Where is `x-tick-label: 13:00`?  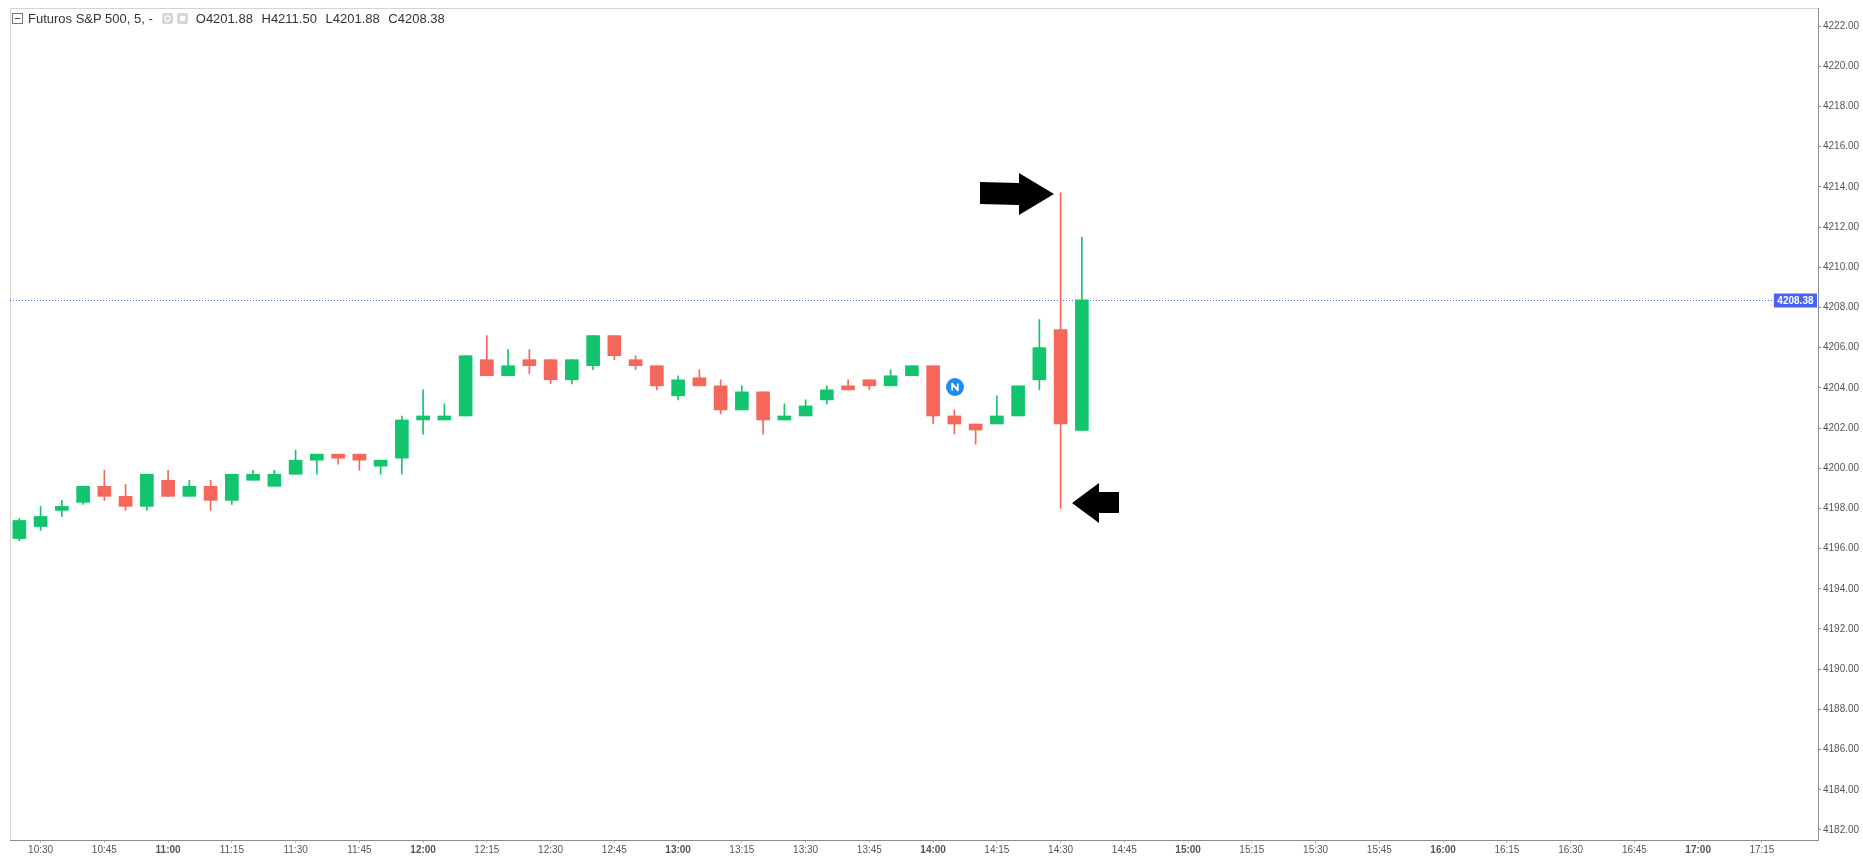
x-tick-label: 13:00 is located at coordinates (678, 849).